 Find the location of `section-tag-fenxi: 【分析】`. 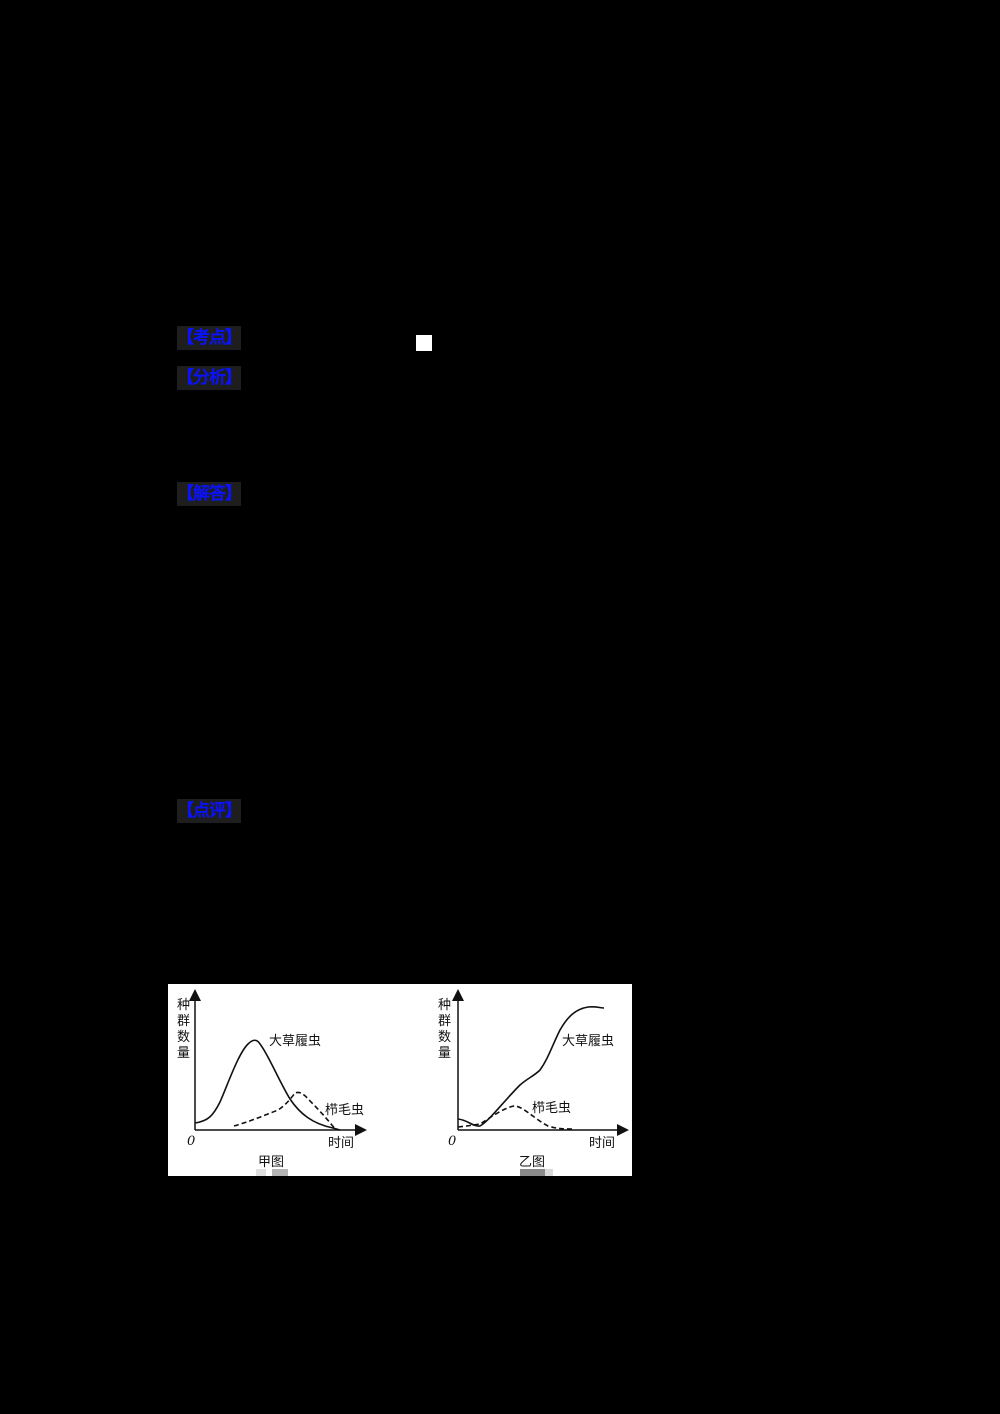

section-tag-fenxi: 【分析】 is located at coordinates (209, 378).